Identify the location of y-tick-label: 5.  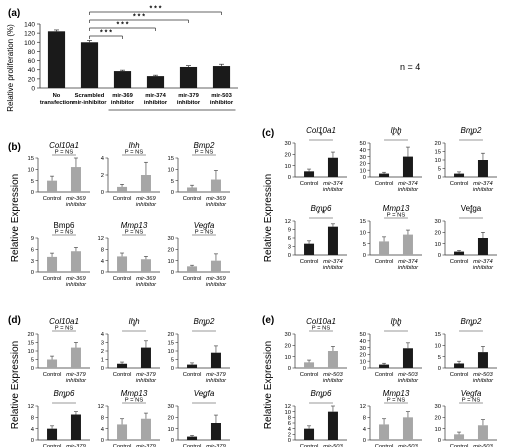
(32, 361).